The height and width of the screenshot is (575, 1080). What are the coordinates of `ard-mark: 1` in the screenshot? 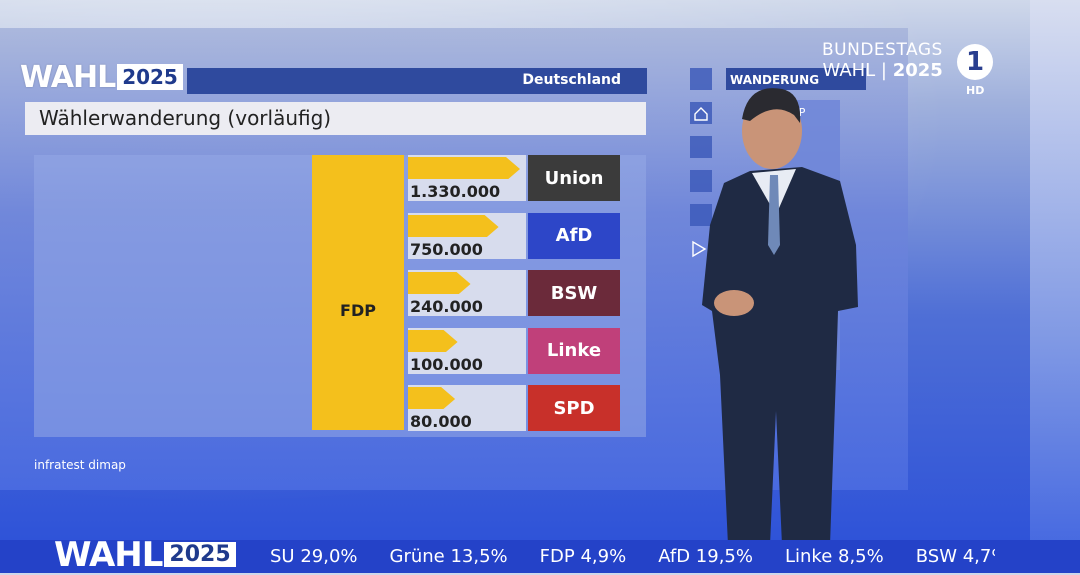 It's located at (975, 62).